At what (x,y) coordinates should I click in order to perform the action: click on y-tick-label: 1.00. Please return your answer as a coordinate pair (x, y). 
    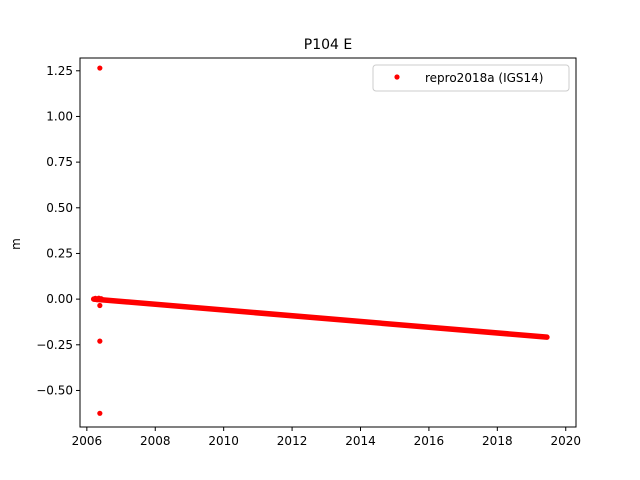
    Looking at the image, I should click on (59, 116).